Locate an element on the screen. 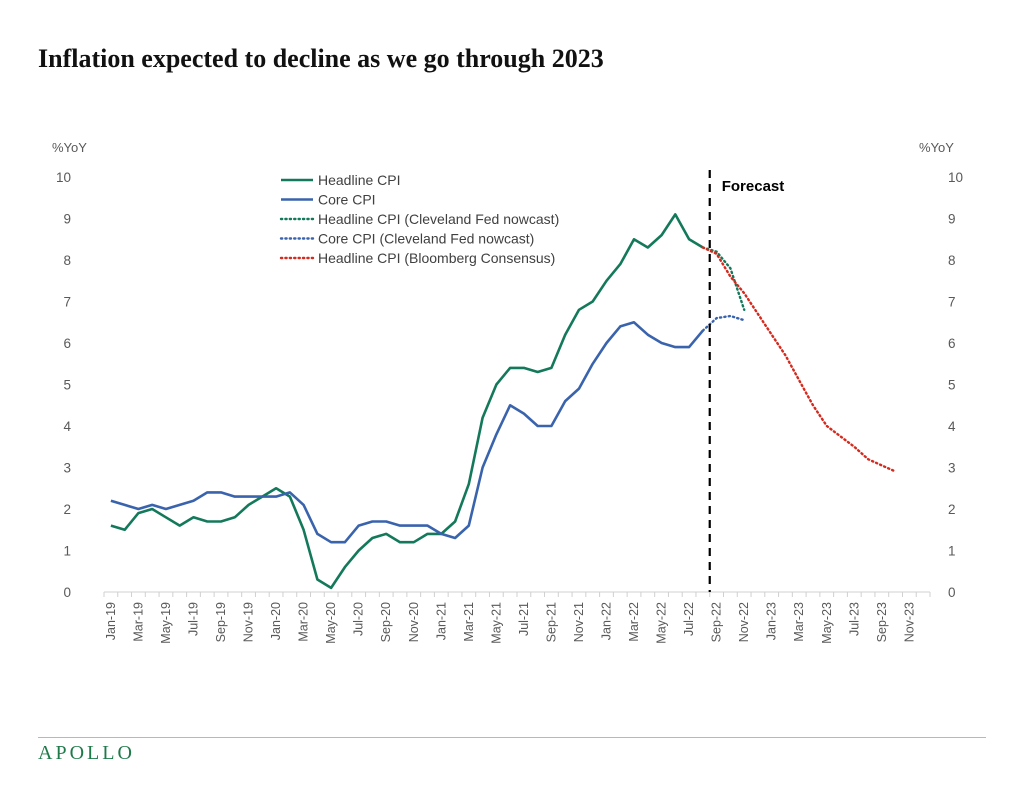 The image size is (1024, 791). x-tick-label: Sep-22 is located at coordinates (717, 622).